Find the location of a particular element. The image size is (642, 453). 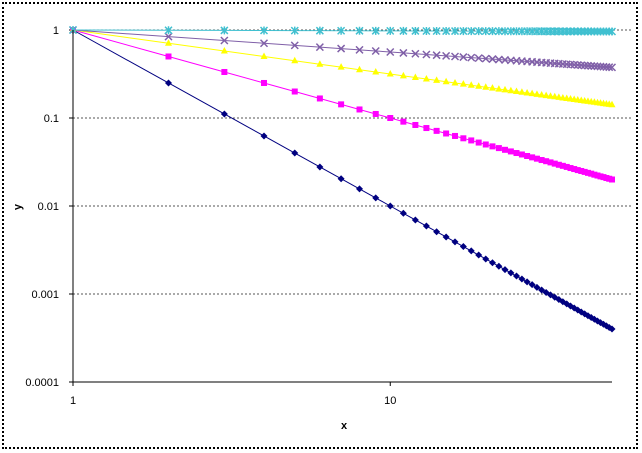

y-tick-label: 0.0001 is located at coordinates (42, 383).